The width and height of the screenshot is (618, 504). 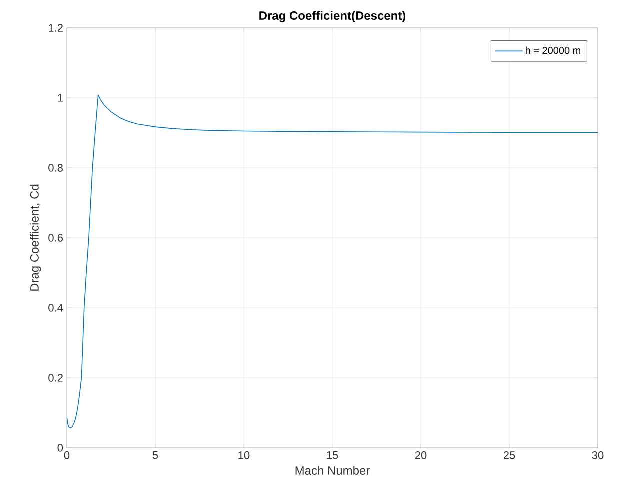 What do you see at coordinates (553, 50) in the screenshot?
I see `legend-label: h = 20000 m` at bounding box center [553, 50].